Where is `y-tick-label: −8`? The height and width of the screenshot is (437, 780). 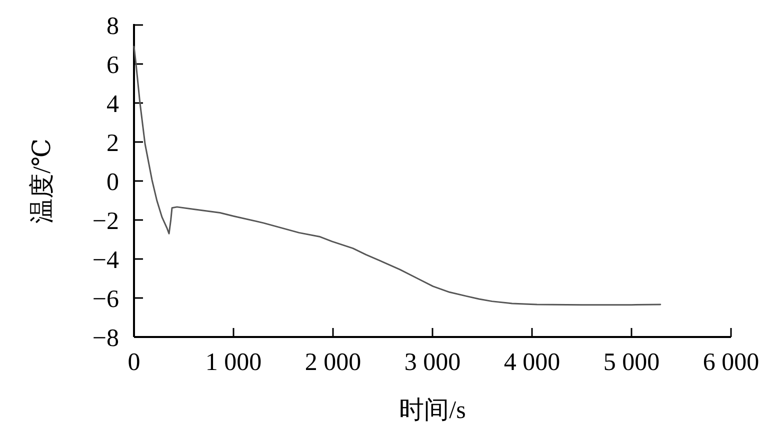
y-tick-label: −8 is located at coordinates (105, 338).